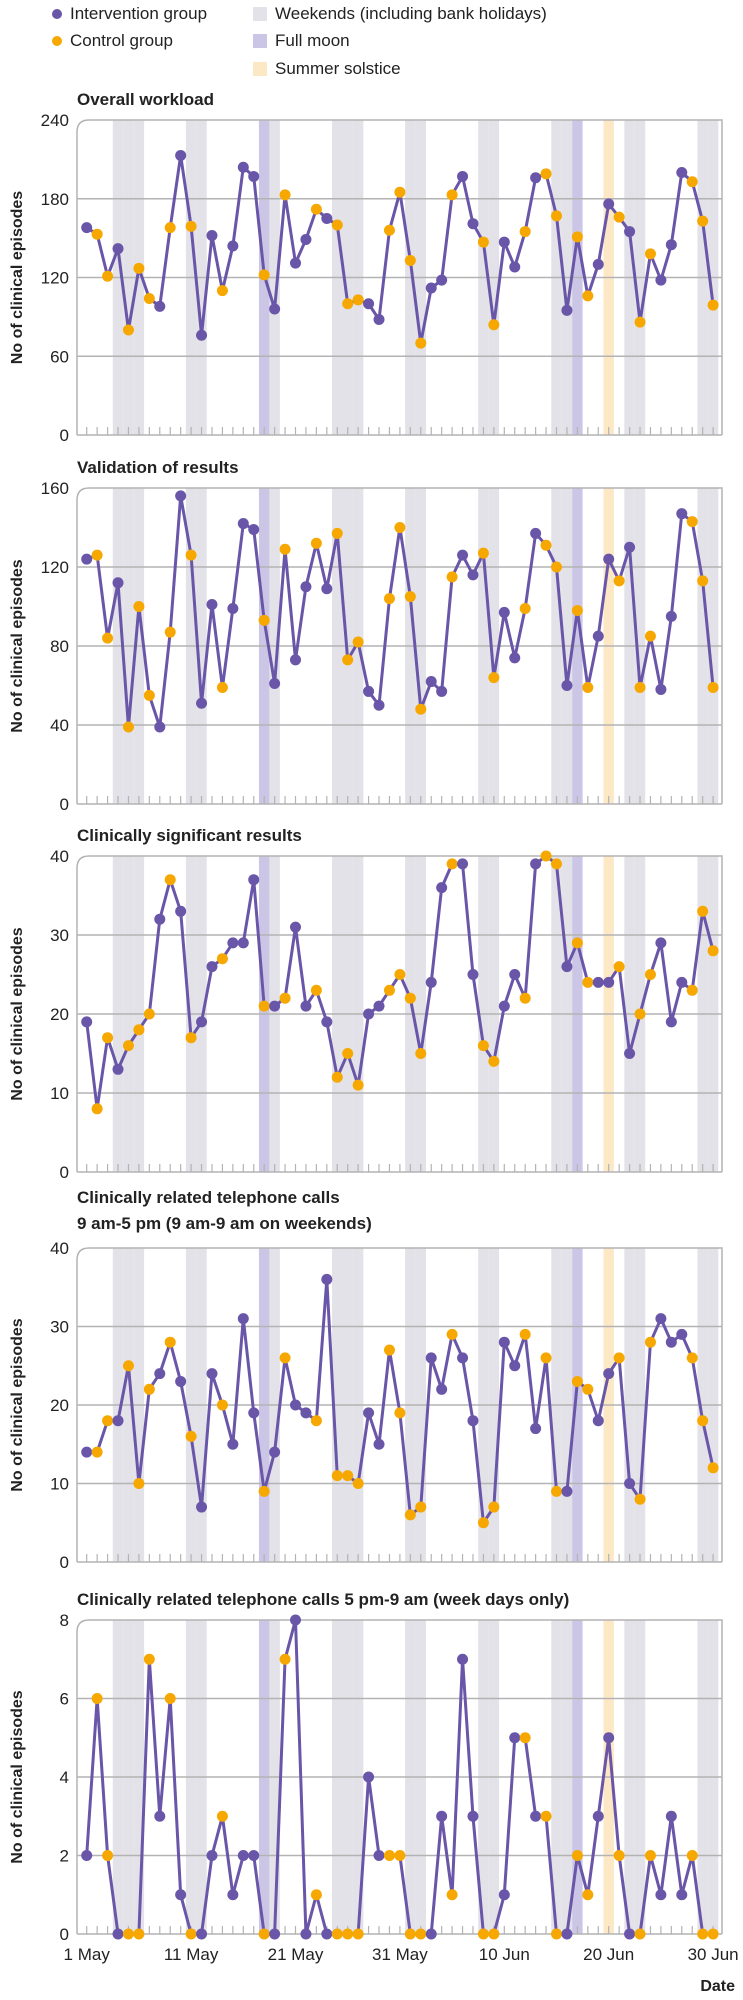  Describe the element at coordinates (64, 1856) in the screenshot. I see `y-tick-label: 2` at that location.